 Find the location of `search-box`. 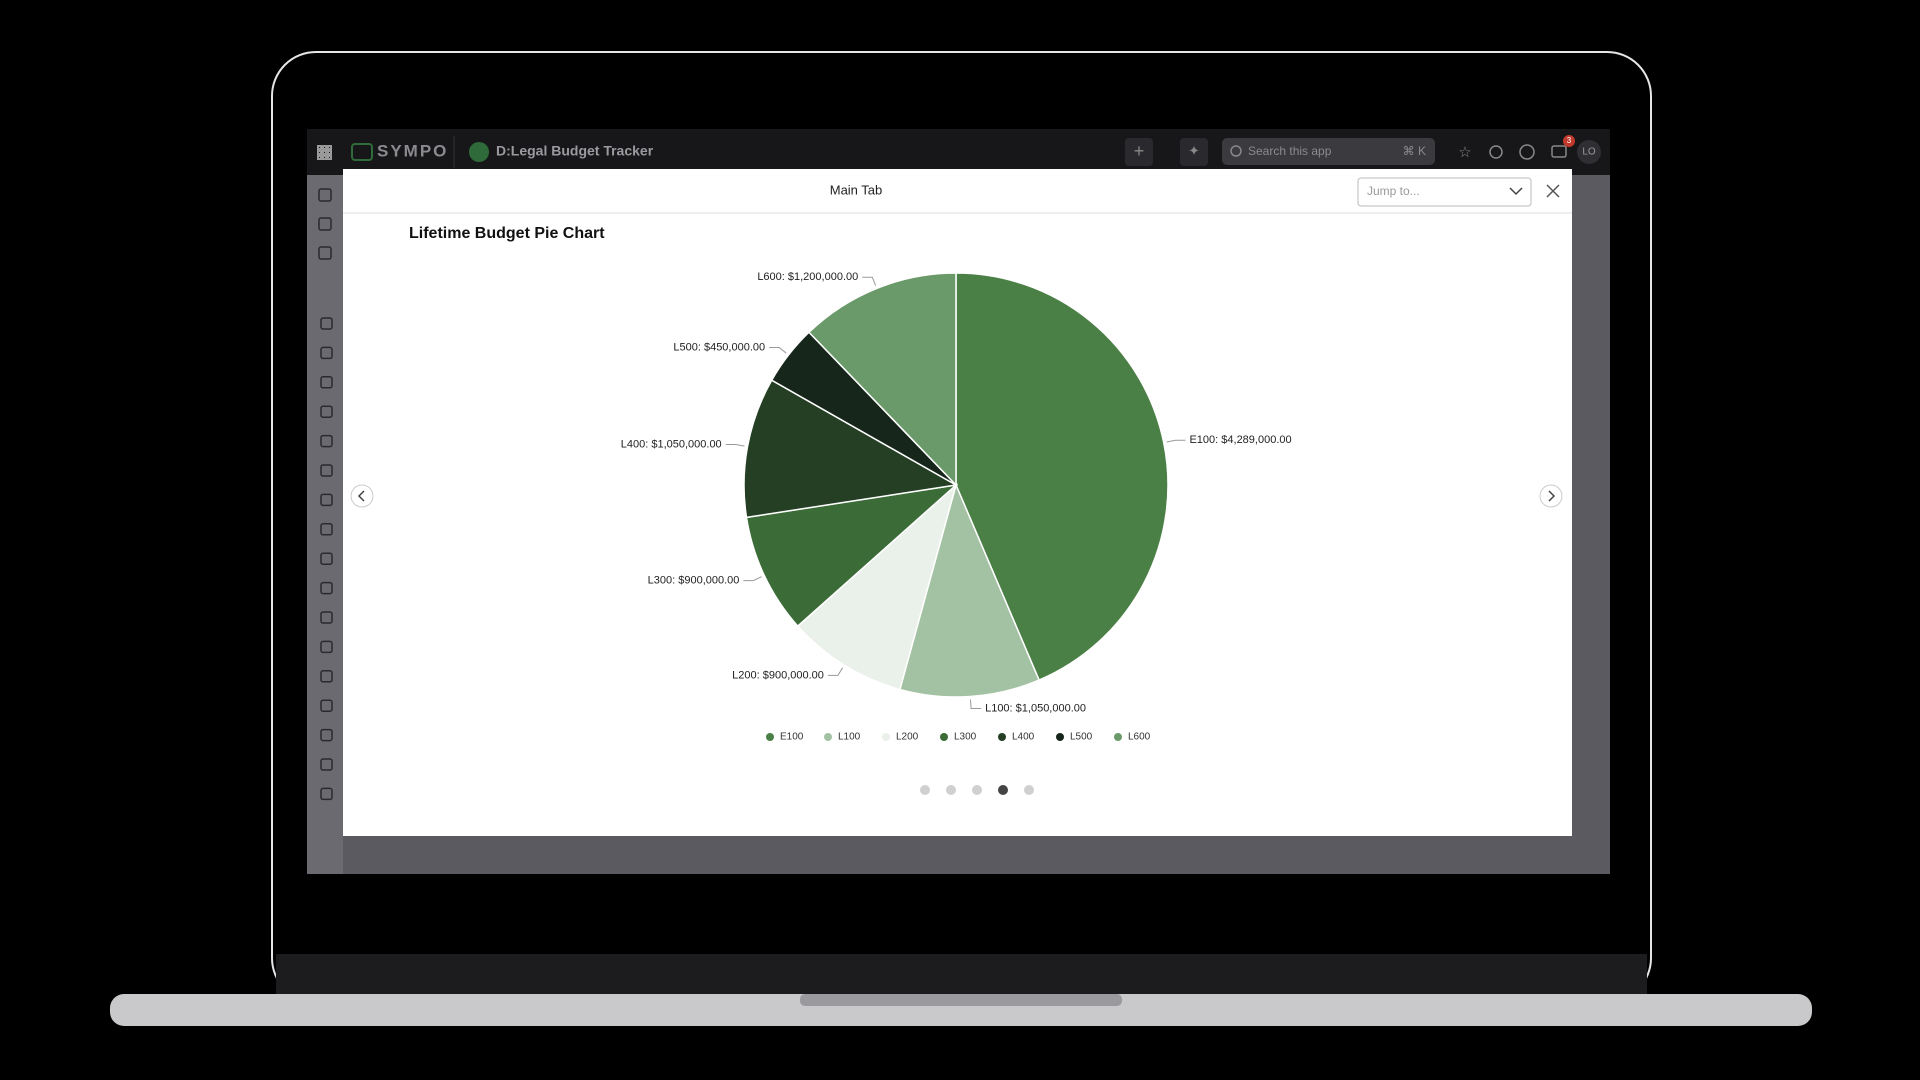

search-box is located at coordinates (1328, 151).